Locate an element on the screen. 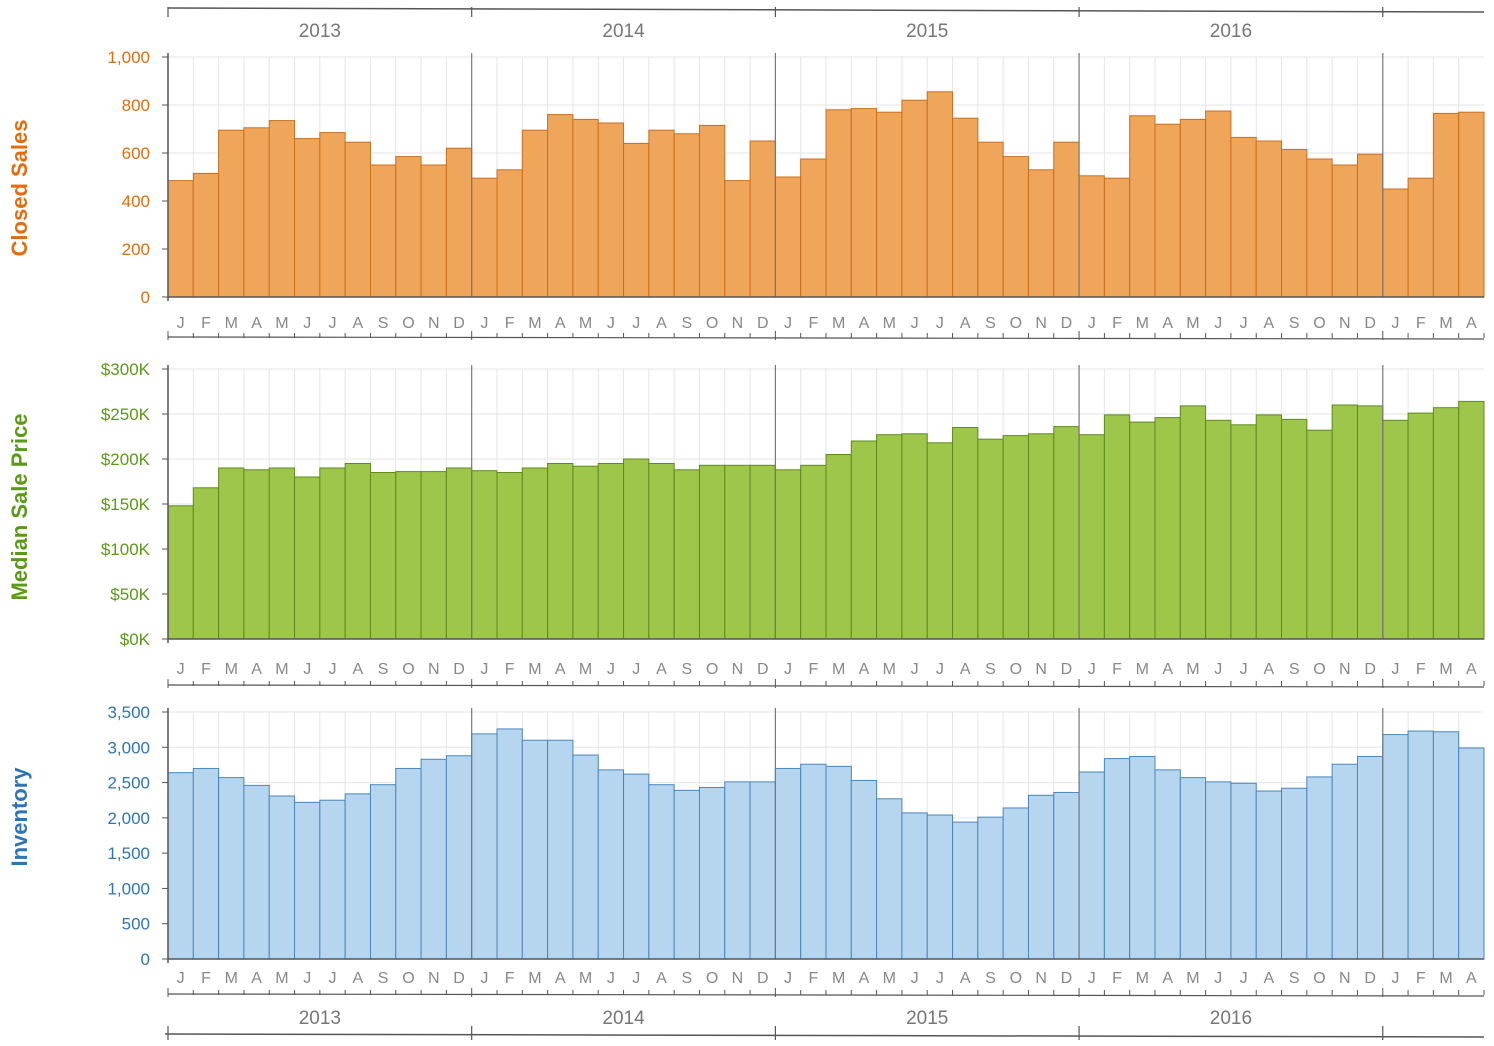  year-label-top: 2013 is located at coordinates (320, 31).